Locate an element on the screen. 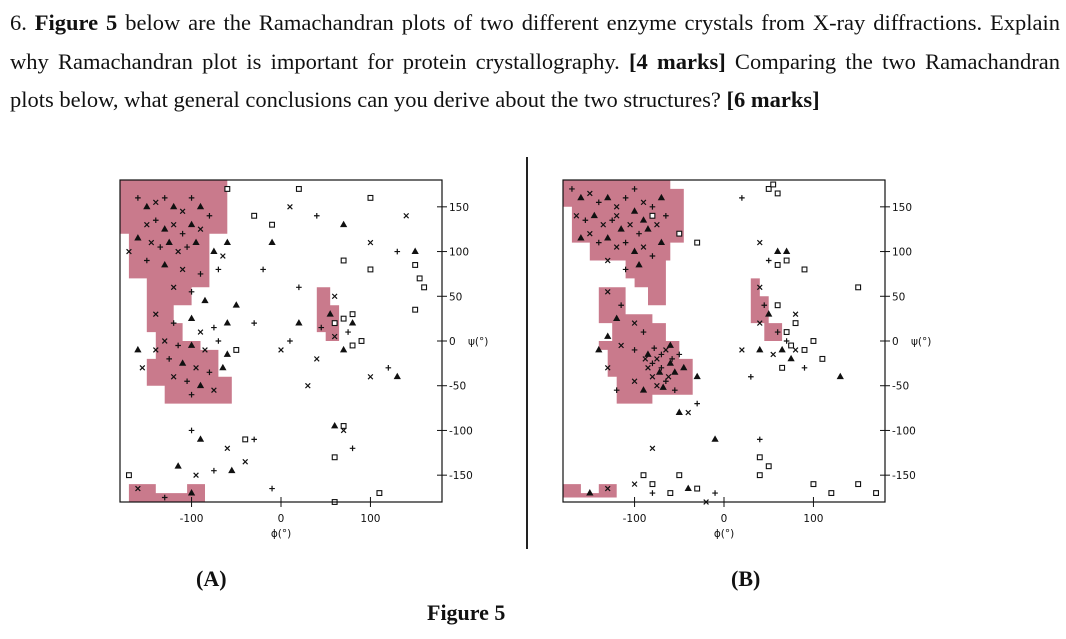 This screenshot has width=1066, height=639. allowed-region is located at coordinates (590, 491).